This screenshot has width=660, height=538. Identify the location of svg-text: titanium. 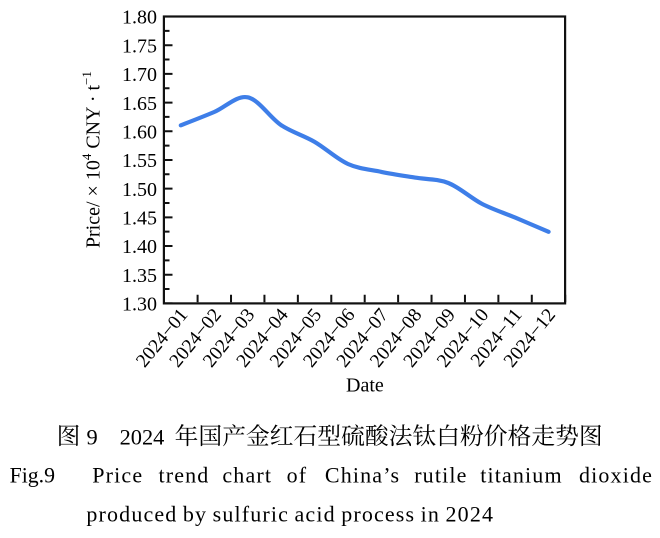
(521, 475).